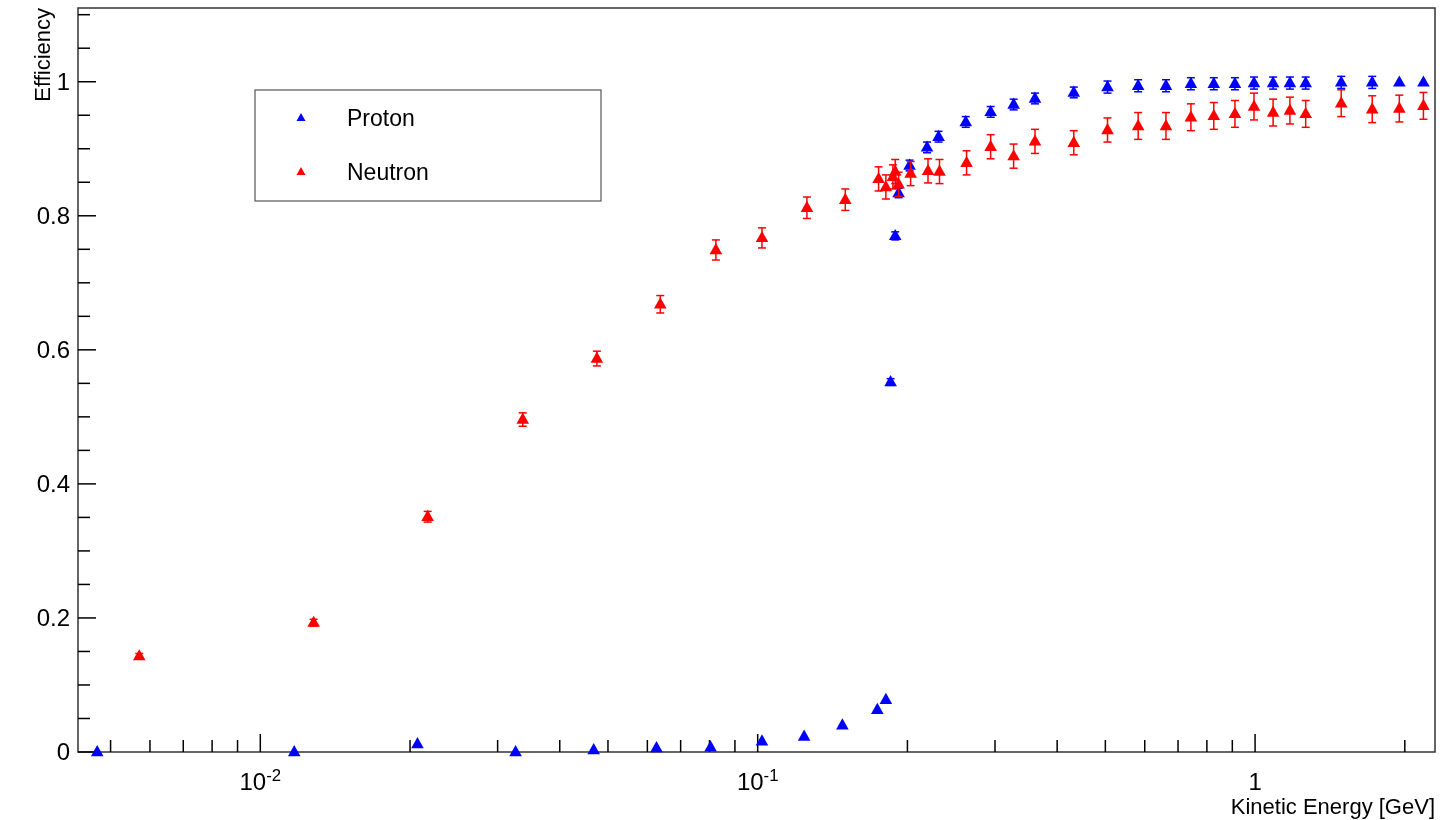 The image size is (1448, 820). Describe the element at coordinates (53, 350) in the screenshot. I see `y-tick-label: 0.6` at that location.